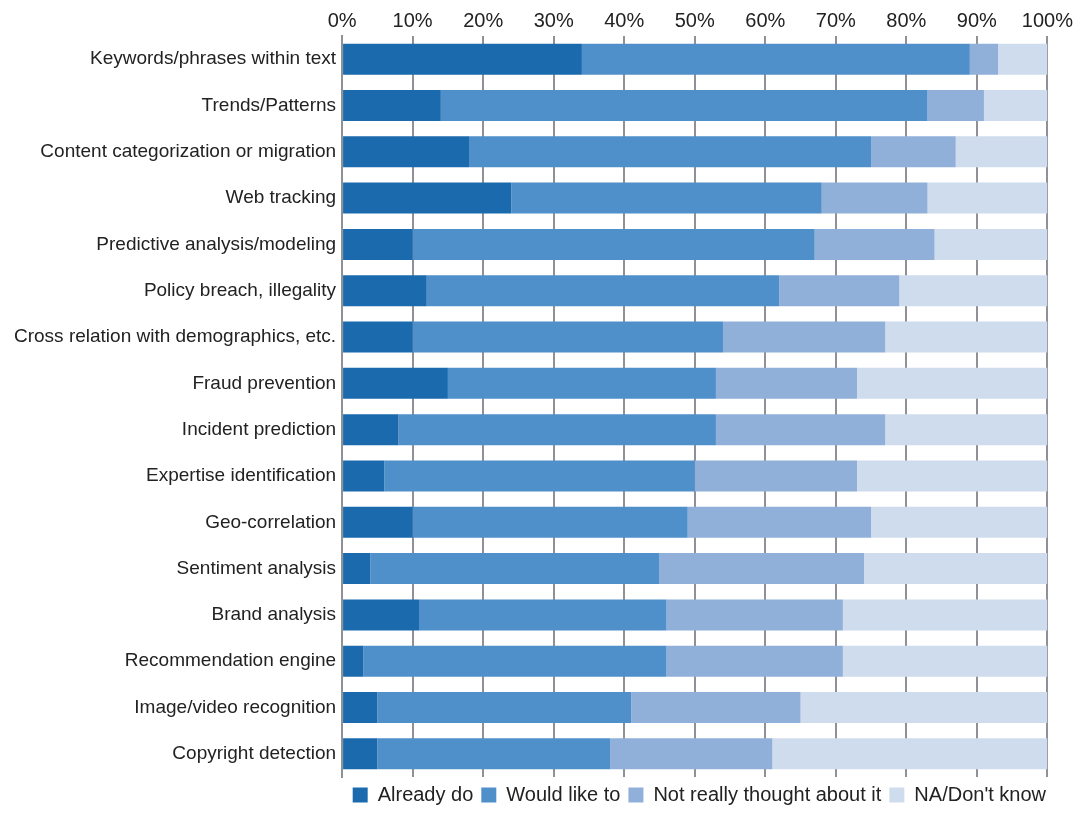  Describe the element at coordinates (175, 336) in the screenshot. I see `y-tick-label: Cross relation with demographics, etc.` at that location.